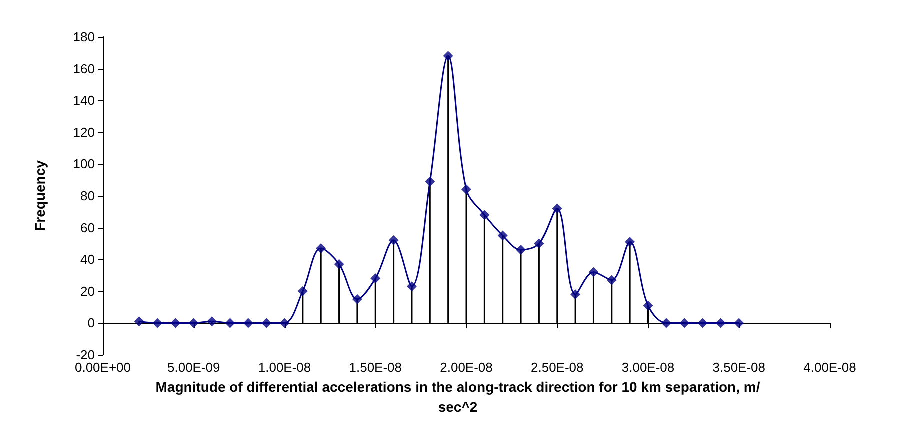 This screenshot has height=444, width=906. What do you see at coordinates (87, 228) in the screenshot?
I see `y-tick-label: 60` at bounding box center [87, 228].